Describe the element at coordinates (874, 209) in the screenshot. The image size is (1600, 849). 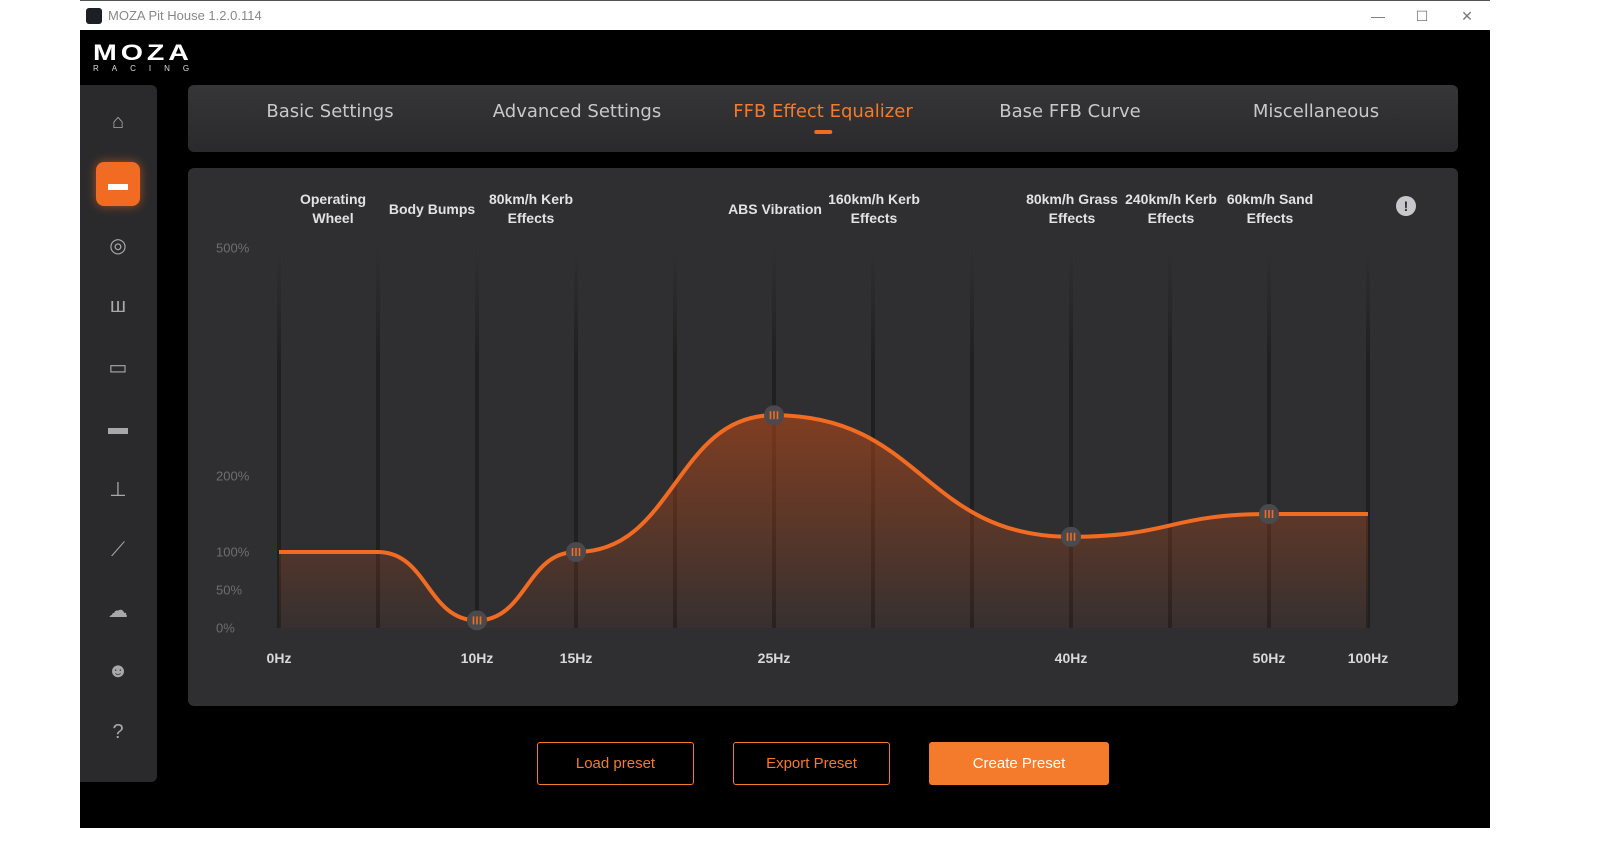
I see `effect-label: 160km/h Kerb Effects` at that location.